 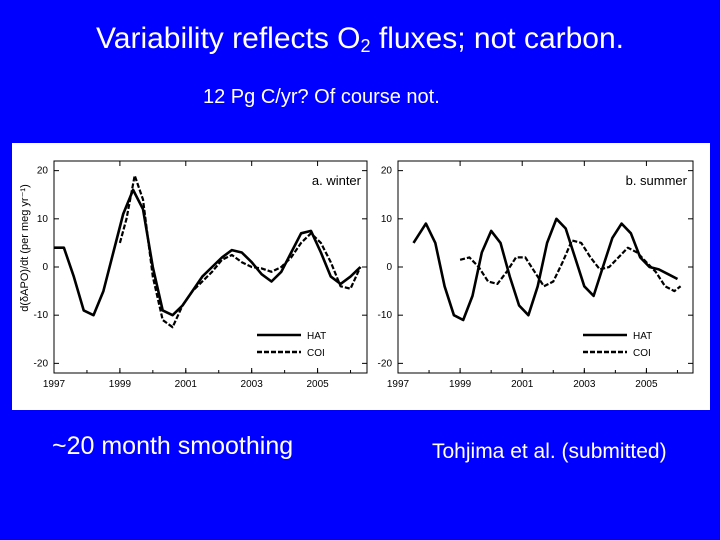 I want to click on panel-2-ytick-label: -10, so click(x=385, y=315).